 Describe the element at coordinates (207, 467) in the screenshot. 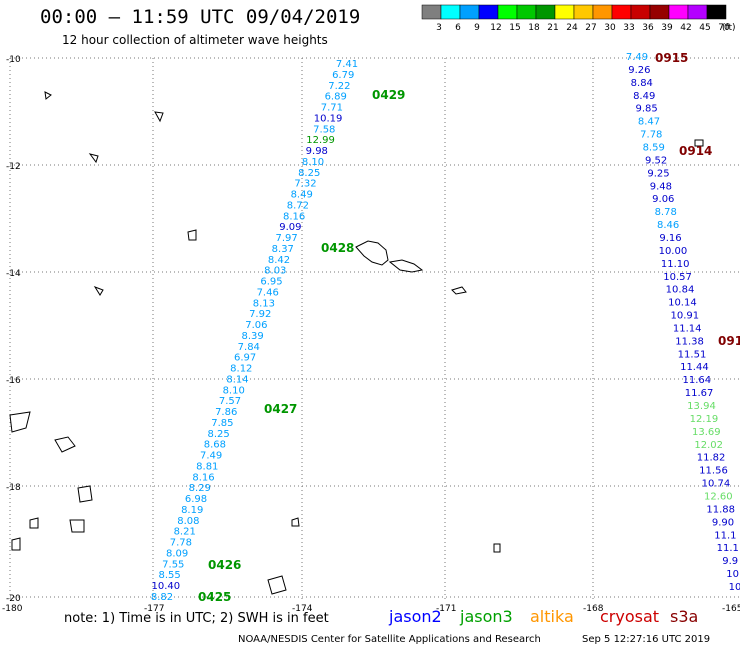

I see `track-value: 8.81` at that location.